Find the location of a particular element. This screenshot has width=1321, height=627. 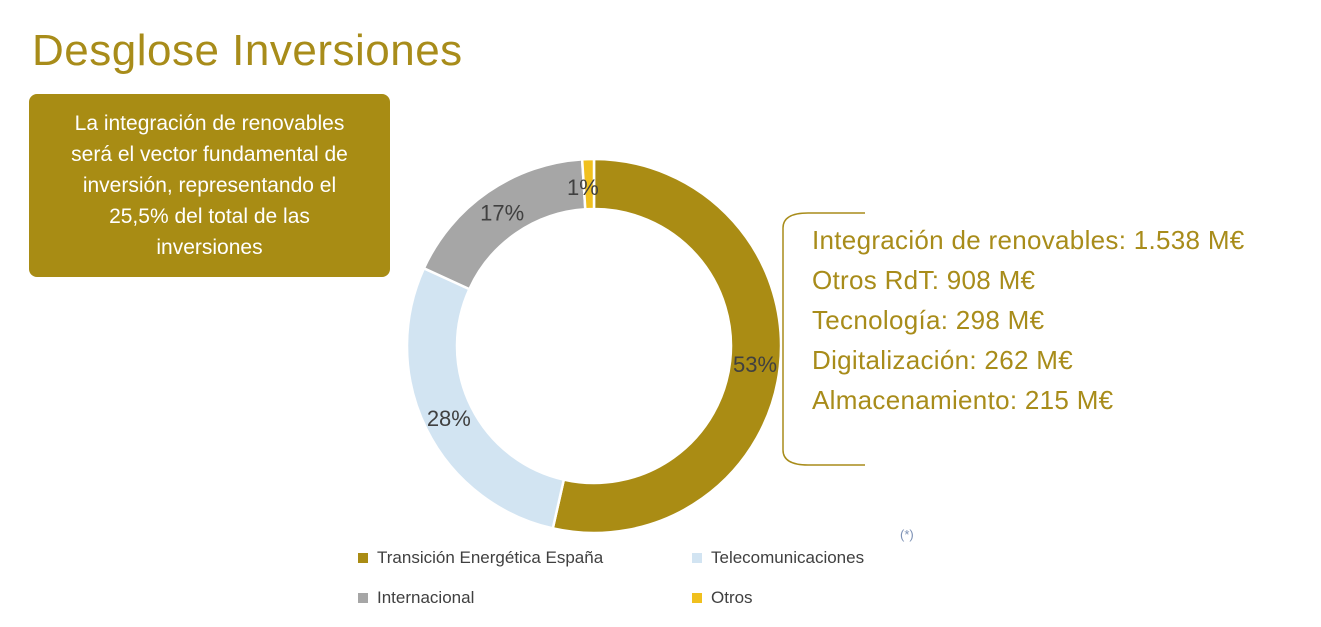

legend-item-telecom: Telecomunicaciones is located at coordinates (778, 558).